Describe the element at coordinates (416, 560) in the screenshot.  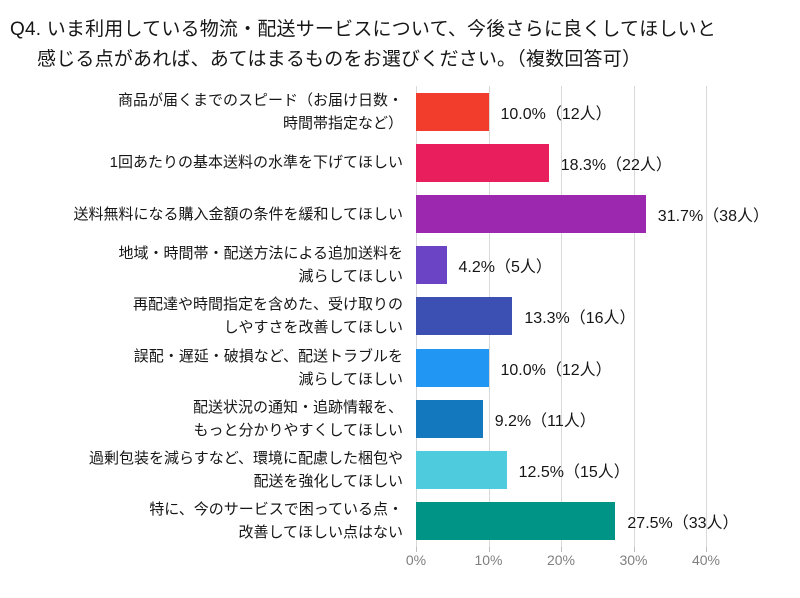
I see `x-tick-label: 0%` at that location.